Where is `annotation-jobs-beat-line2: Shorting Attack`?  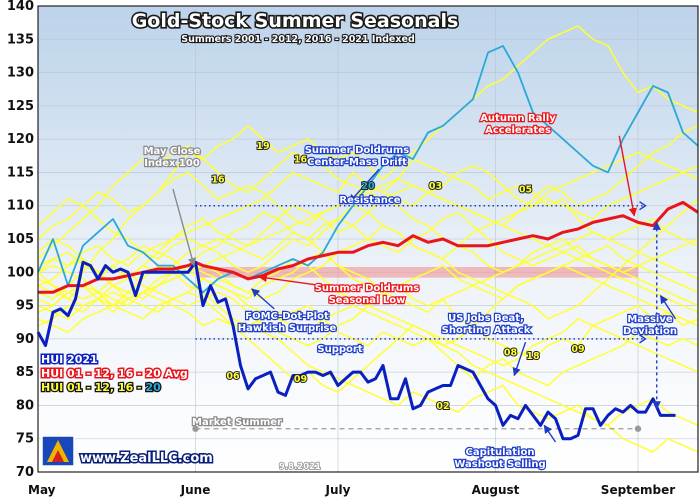 annotation-jobs-beat-line2: Shorting Attack is located at coordinates (486, 330).